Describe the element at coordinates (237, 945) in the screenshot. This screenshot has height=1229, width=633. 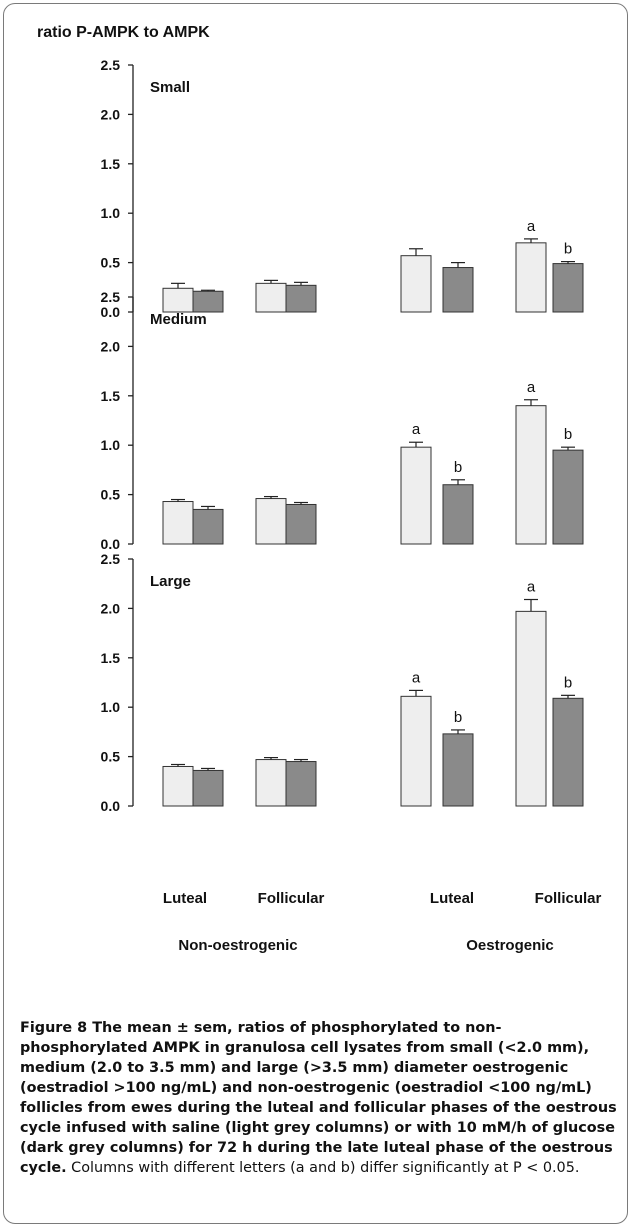
I see `group-label: Non-oestrogenic` at that location.